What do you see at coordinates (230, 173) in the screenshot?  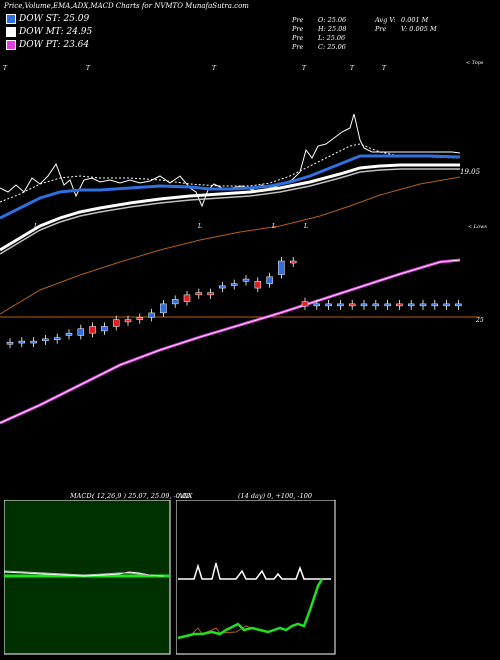 I see `dotted-ema-line` at bounding box center [230, 173].